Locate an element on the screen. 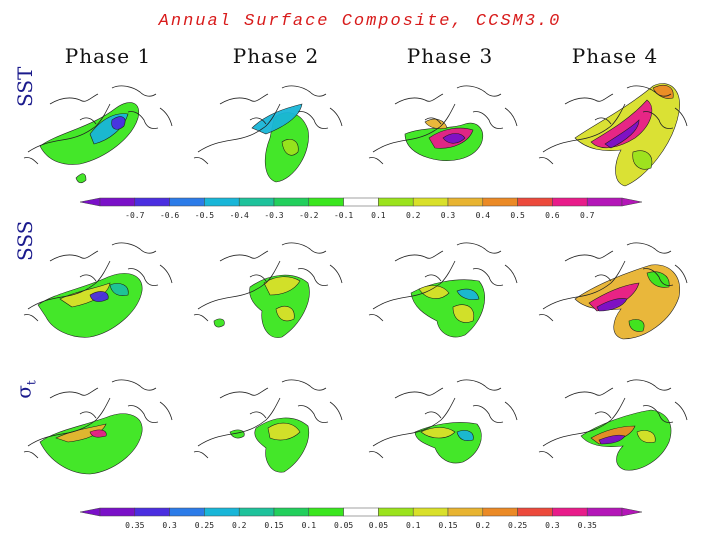 Image resolution: width=720 pixels, height=540 pixels. colorbar-tick-label: -0.4 is located at coordinates (239, 215).